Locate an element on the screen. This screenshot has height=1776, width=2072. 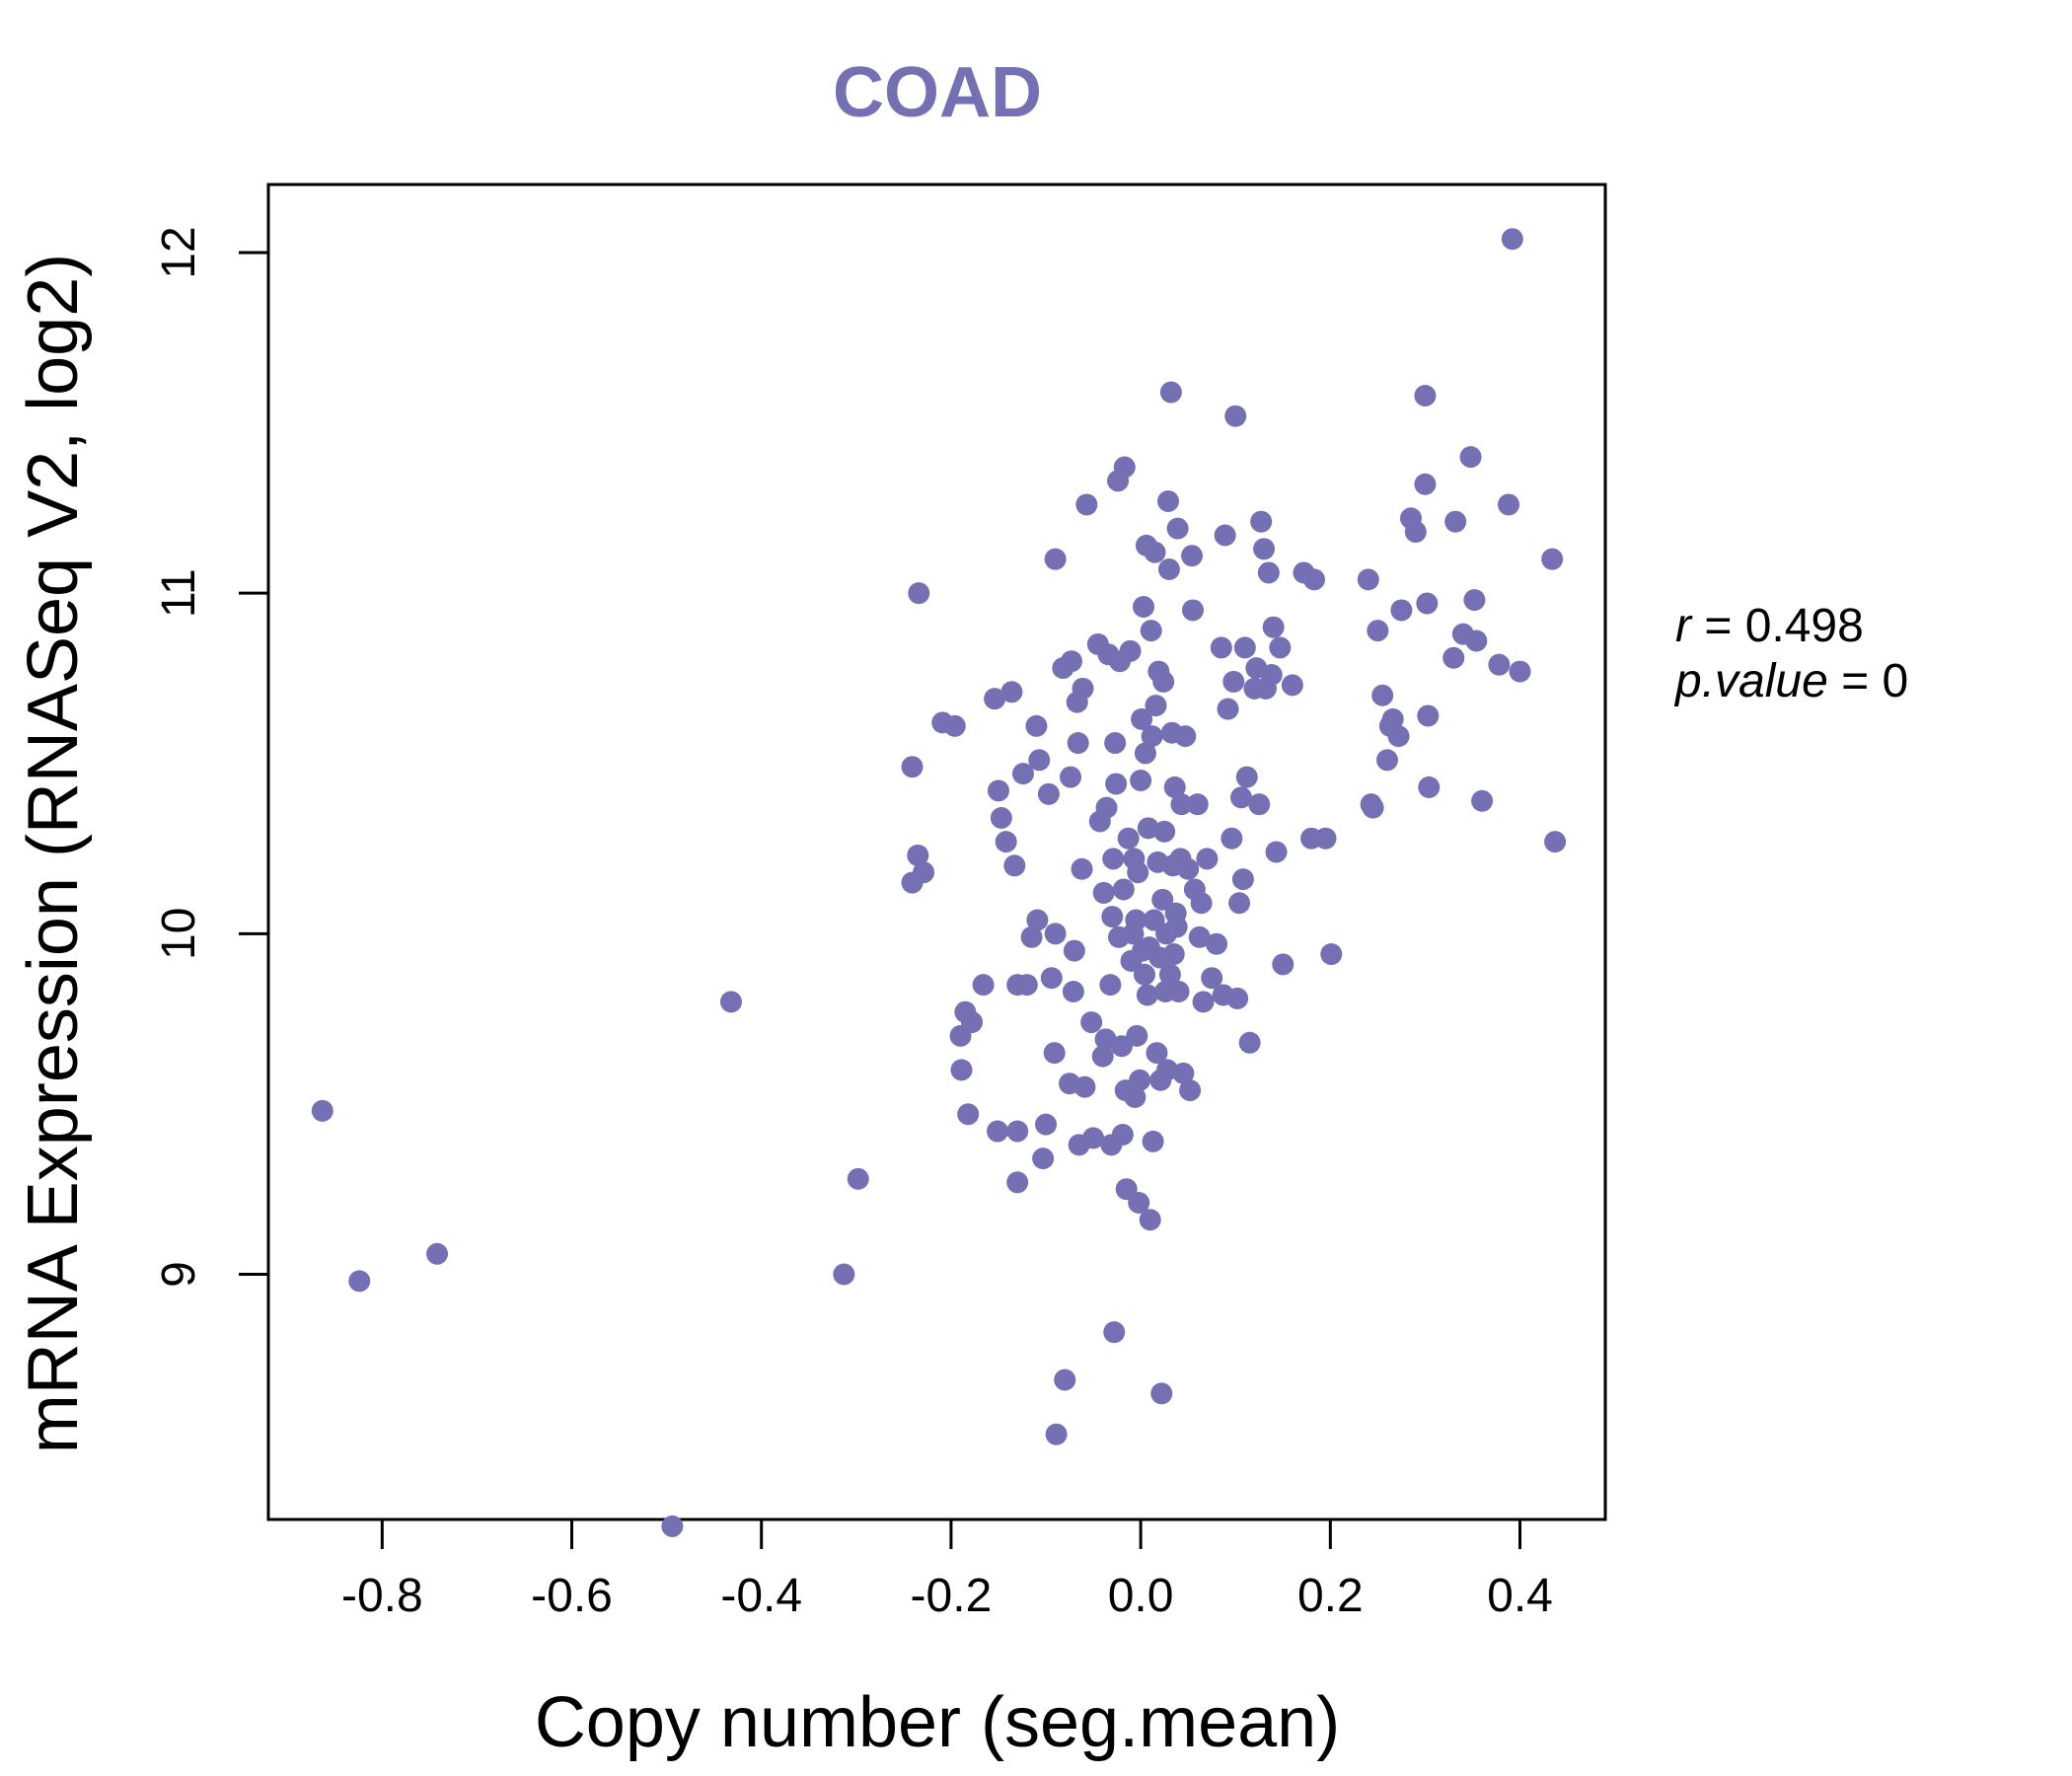
chart-title: COAD is located at coordinates (938, 93).